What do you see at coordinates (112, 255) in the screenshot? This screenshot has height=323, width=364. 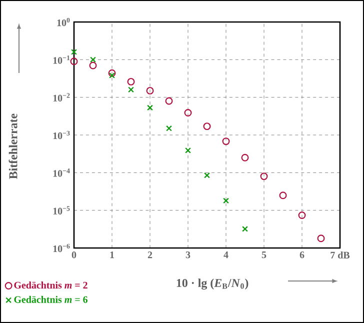 I see `x-tick-label: 1` at bounding box center [112, 255].